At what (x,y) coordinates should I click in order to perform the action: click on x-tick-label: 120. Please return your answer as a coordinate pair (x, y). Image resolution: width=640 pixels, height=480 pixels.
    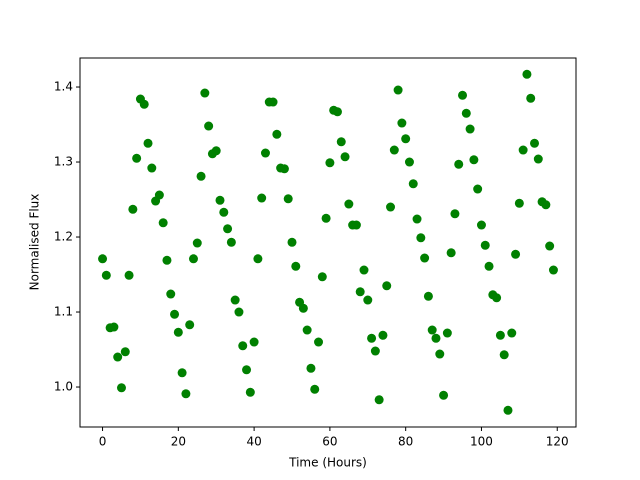
    Looking at the image, I should click on (557, 442).